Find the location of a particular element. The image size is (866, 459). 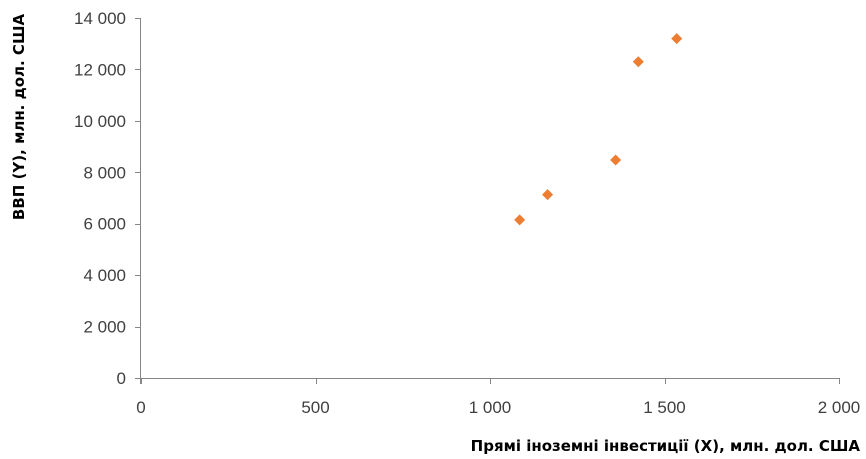

y-axis-title-group: ВВП (Y), млн. дол. США is located at coordinates (19, 117).